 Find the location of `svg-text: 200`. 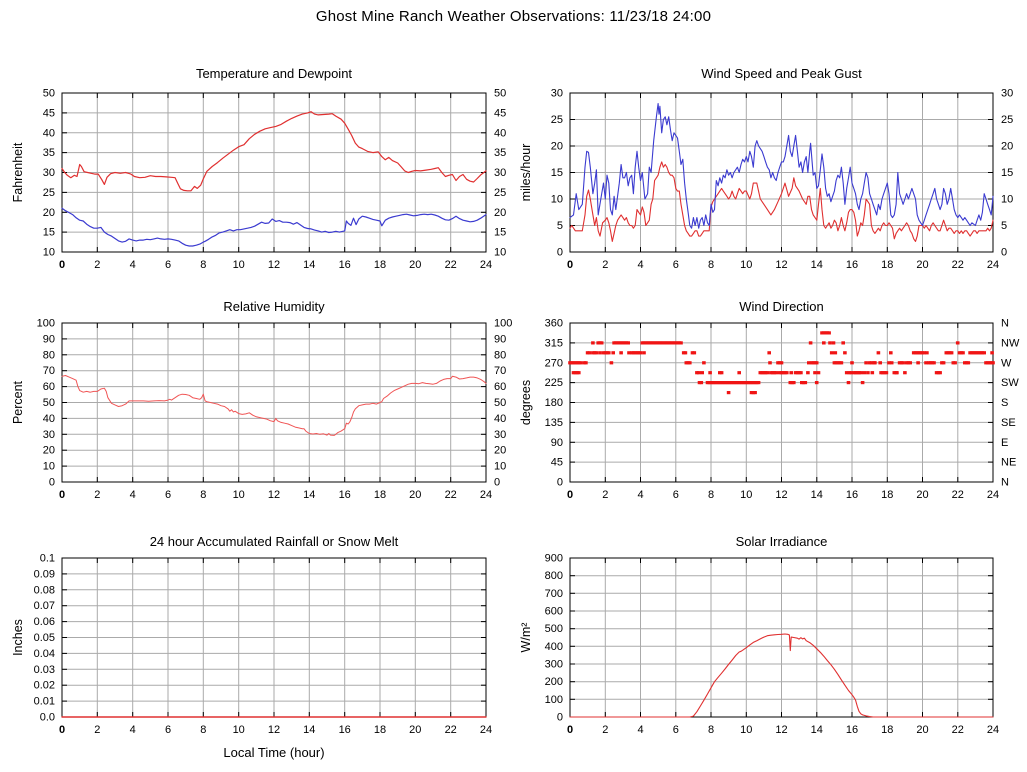

svg-text: 200 is located at coordinates (554, 682).